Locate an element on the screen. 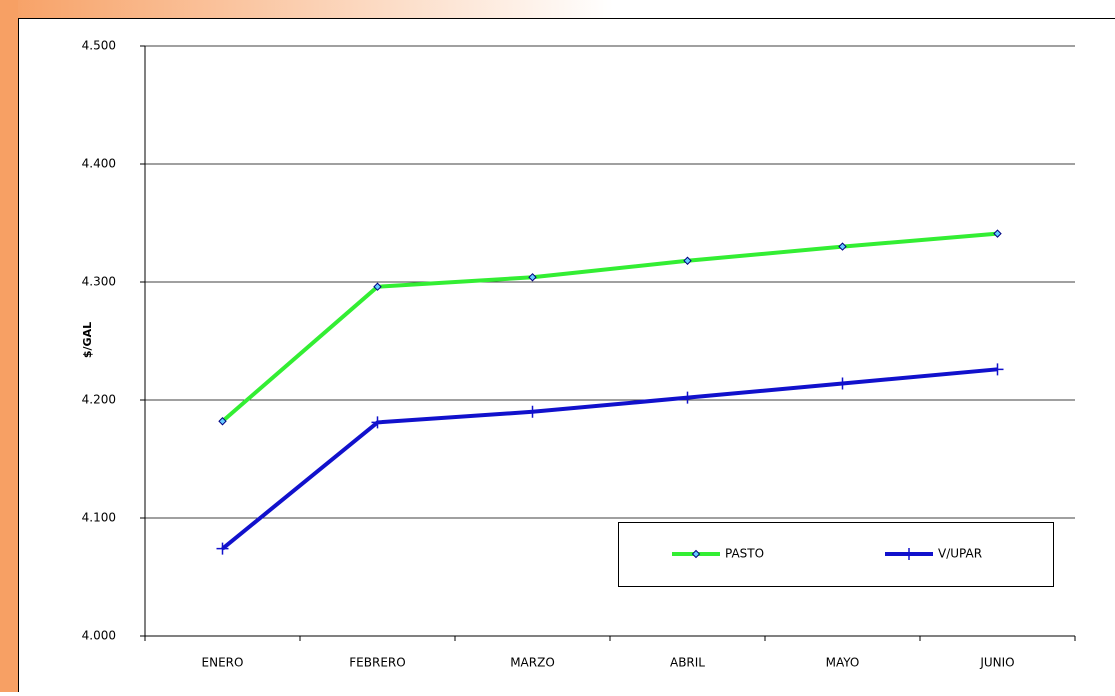 The width and height of the screenshot is (1115, 696). y-tick-label: 4.000 is located at coordinates (99, 636).